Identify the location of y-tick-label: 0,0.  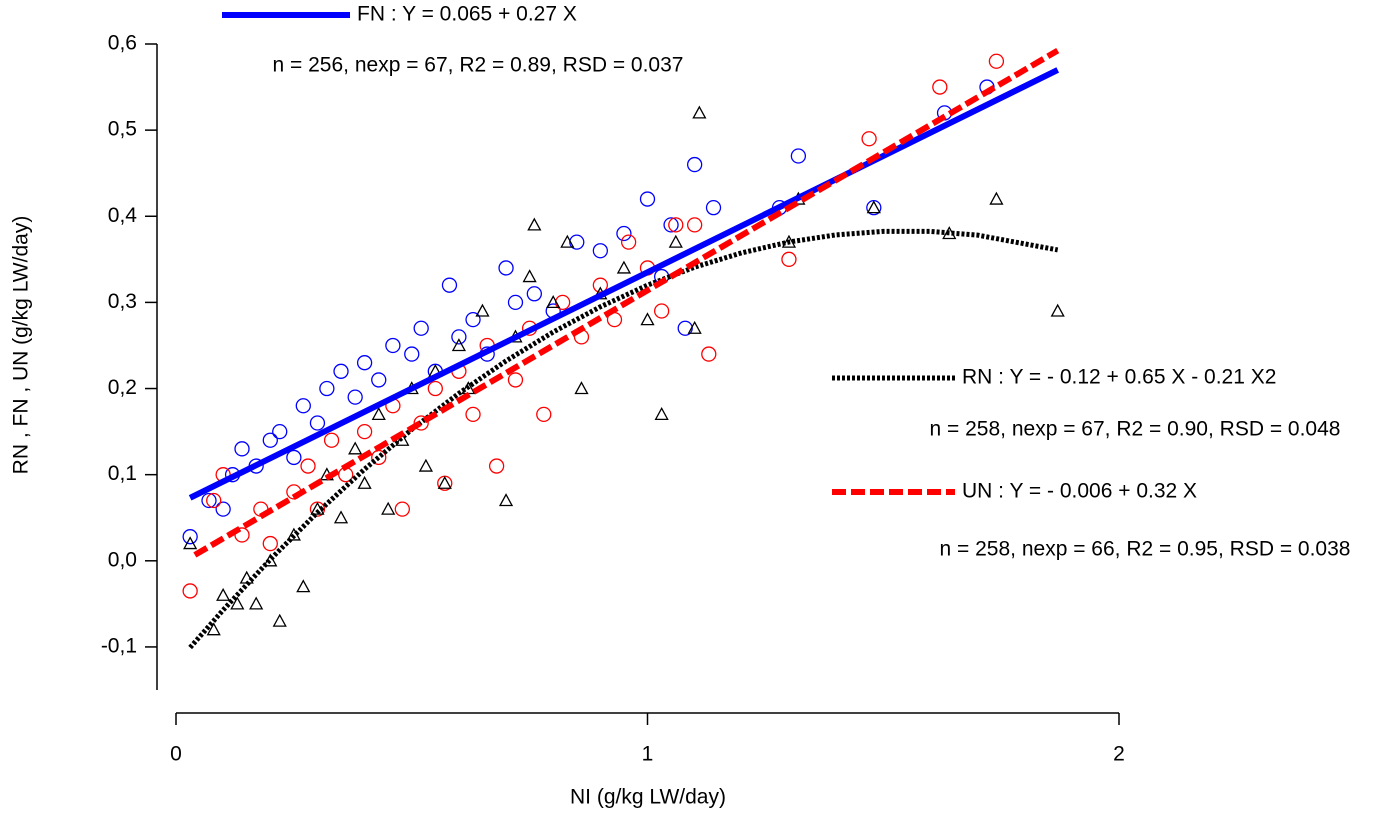
(122, 559).